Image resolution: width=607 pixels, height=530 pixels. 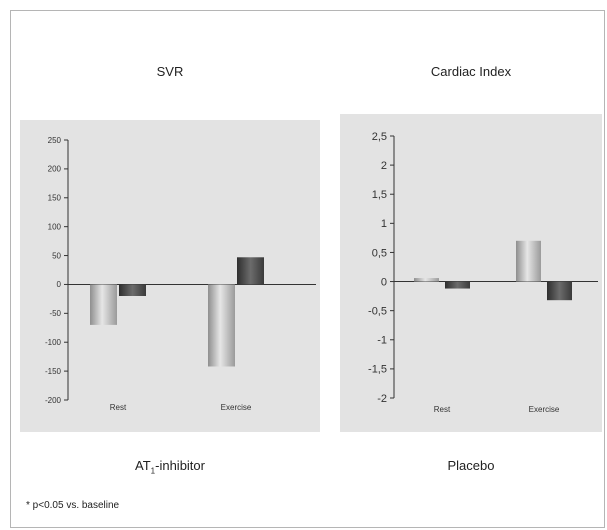 I want to click on footnote: * p<0.05 vs. baseline, so click(x=73, y=505).